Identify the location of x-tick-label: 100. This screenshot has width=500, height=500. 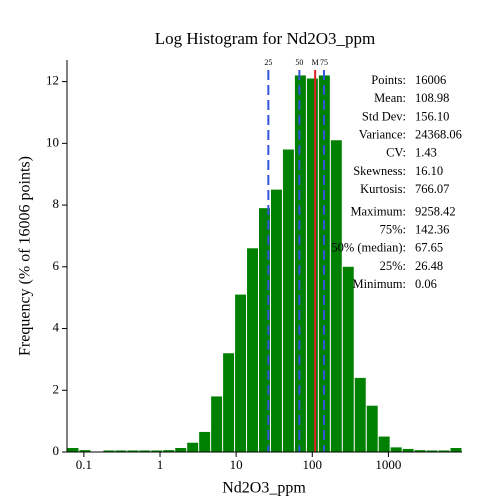
(313, 464).